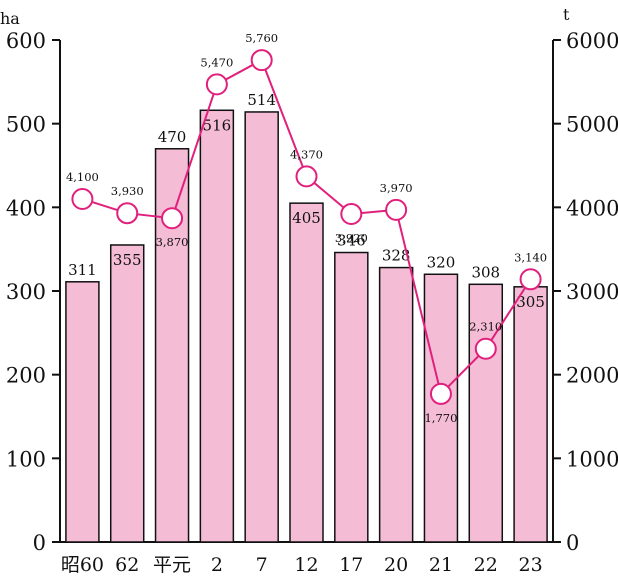 The height and width of the screenshot is (578, 618). Describe the element at coordinates (306, 154) in the screenshot. I see `line-value-label: 4,370` at that location.